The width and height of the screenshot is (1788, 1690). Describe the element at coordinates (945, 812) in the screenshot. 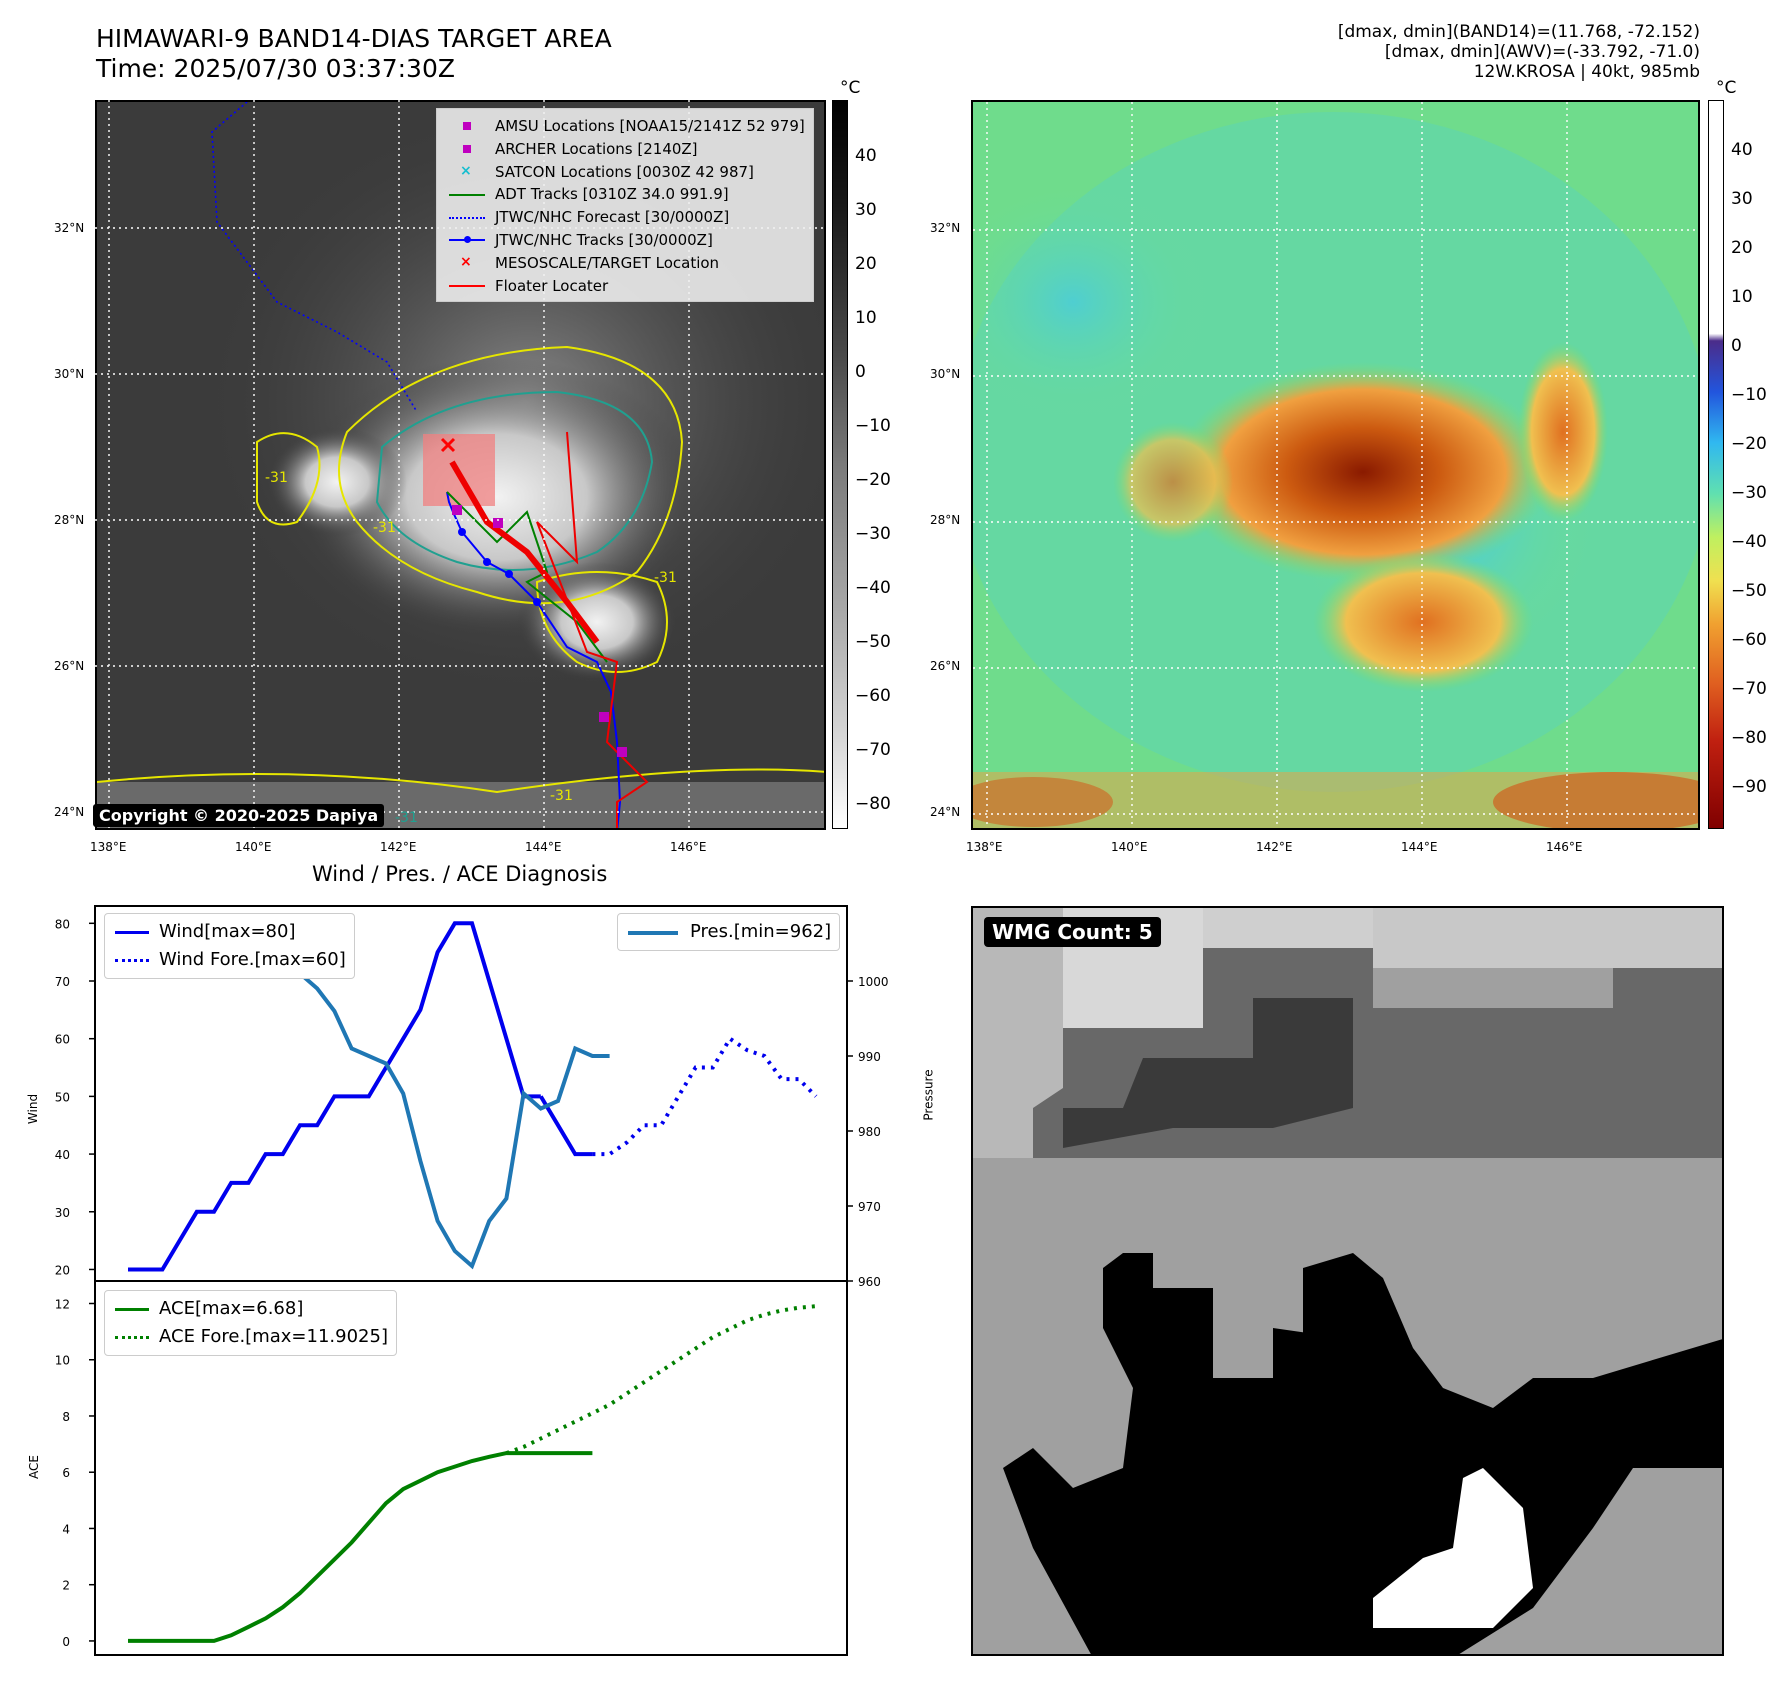

I see `lat-label: 24°N` at that location.